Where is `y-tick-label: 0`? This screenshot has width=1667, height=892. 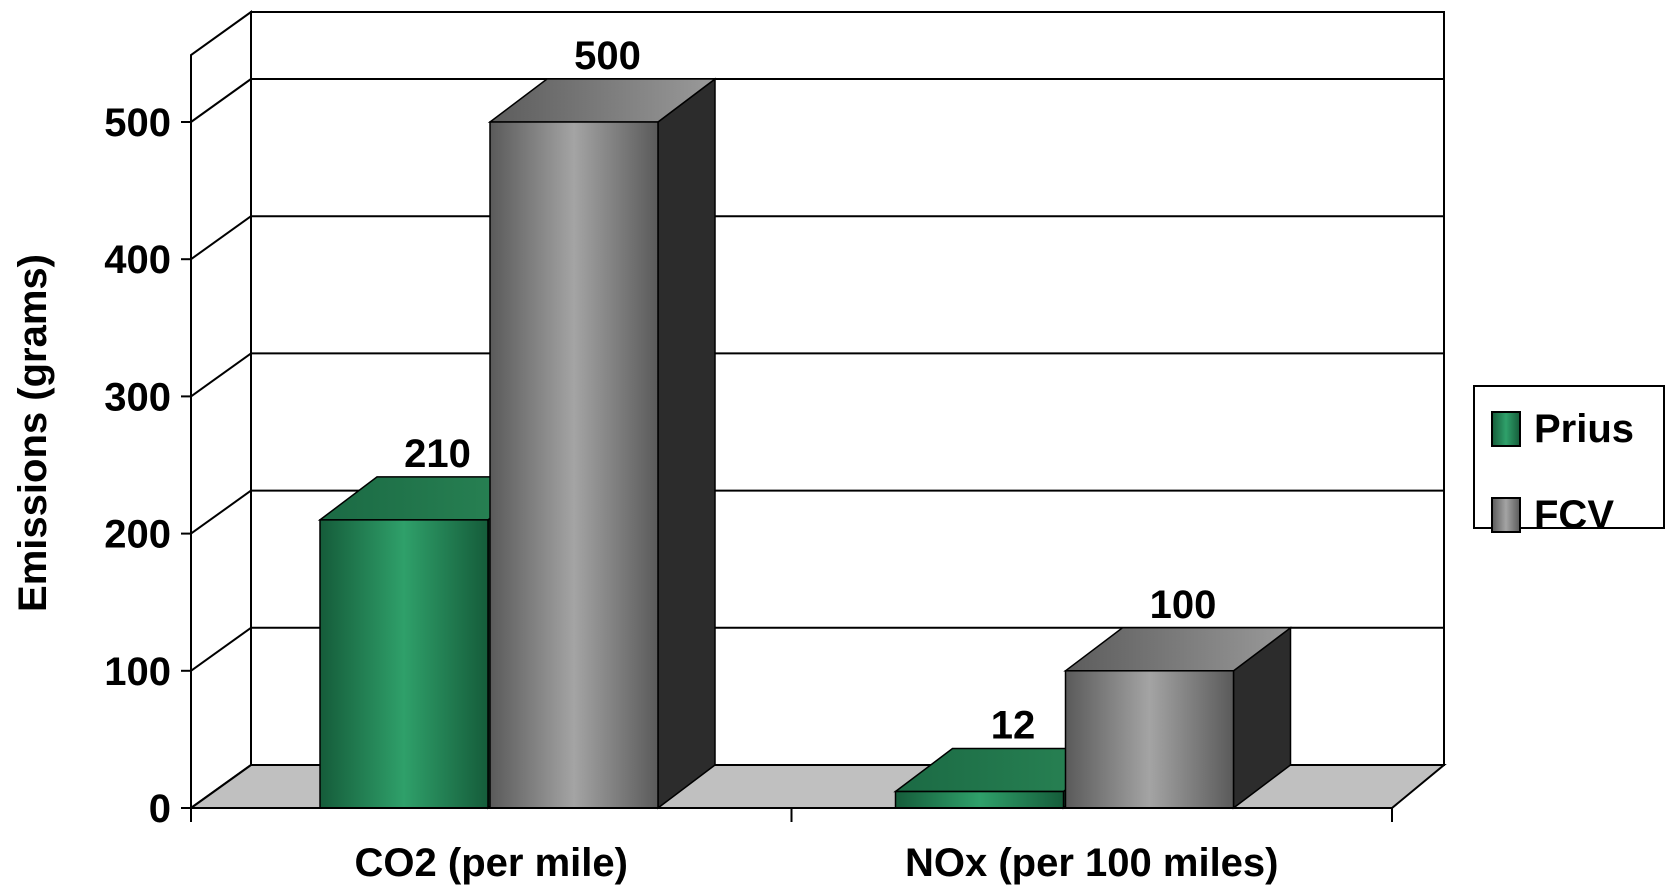
y-tick-label: 0 is located at coordinates (160, 809).